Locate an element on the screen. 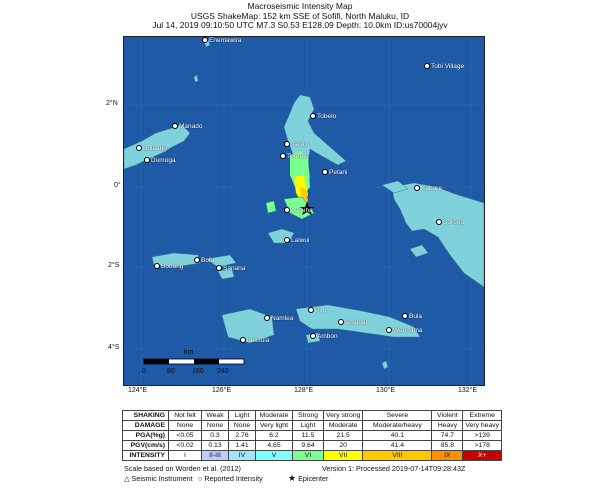 This screenshot has height=500, width=600. legend-row: INTENSITY I II-III IV V VI VII VIII IX X+ is located at coordinates (312, 455).